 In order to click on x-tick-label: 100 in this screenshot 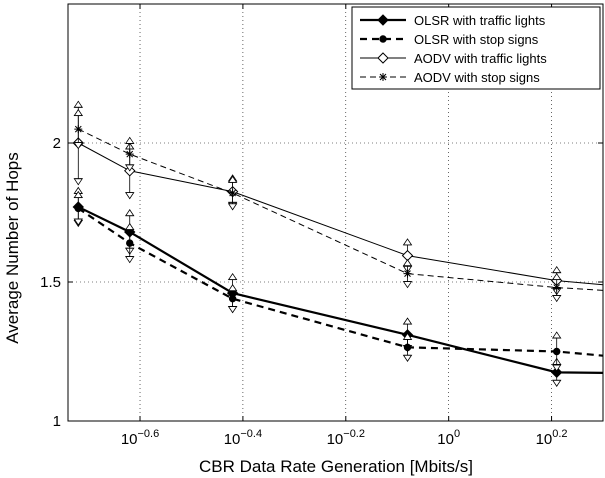, I will do `click(448, 438)`.